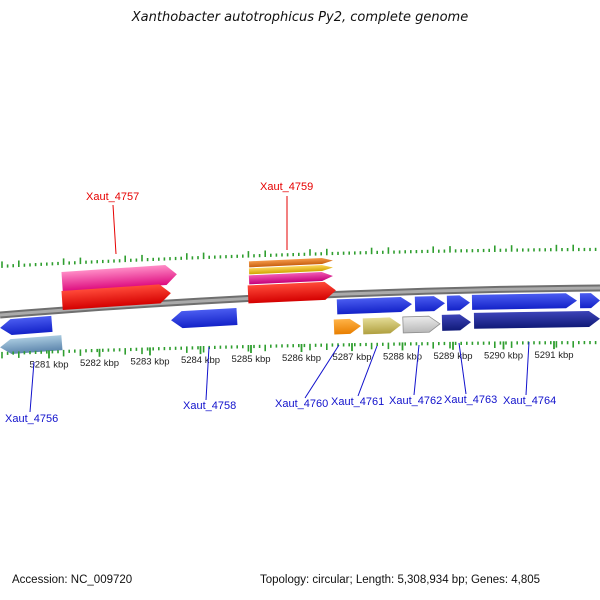  Describe the element at coordinates (347, 326) in the screenshot. I see `xaut-4760-arrow` at that location.